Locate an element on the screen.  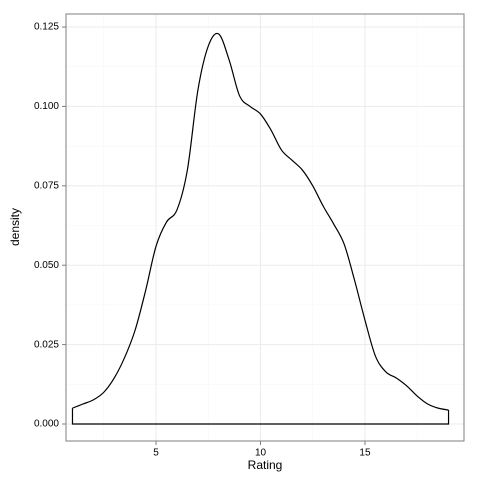
x-tick-label: 10 is located at coordinates (261, 453).